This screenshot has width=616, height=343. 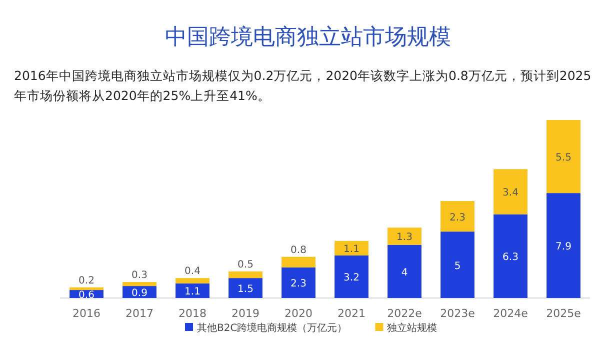 I want to click on data-label: 0.5, so click(x=246, y=264).